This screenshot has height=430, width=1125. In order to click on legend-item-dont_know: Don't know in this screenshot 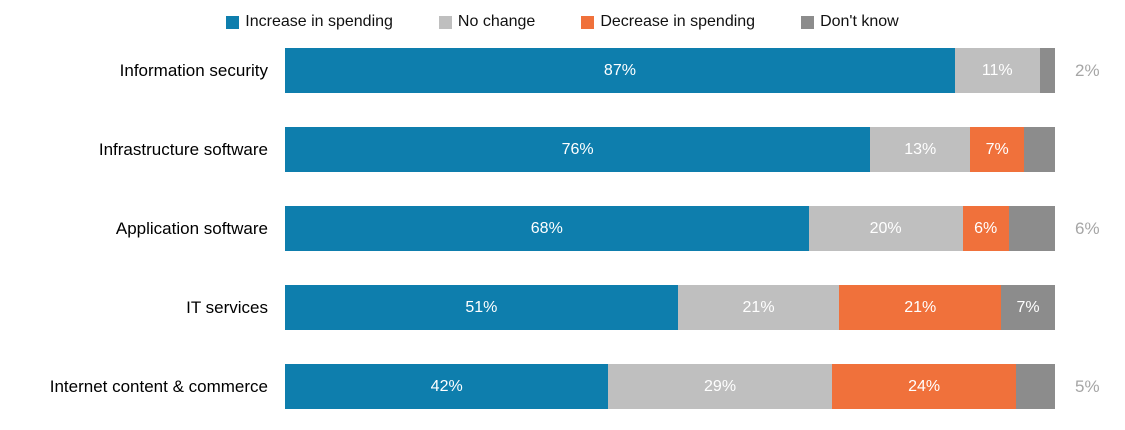, I will do `click(850, 22)`.